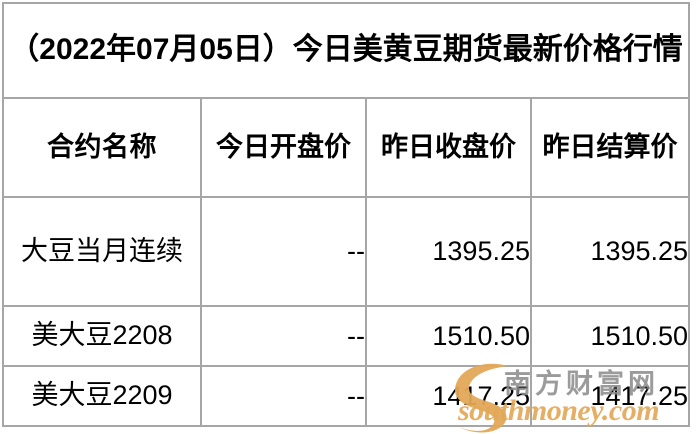 This screenshot has height=434, width=700. I want to click on cell-close-price: 1417.25, so click(448, 396).